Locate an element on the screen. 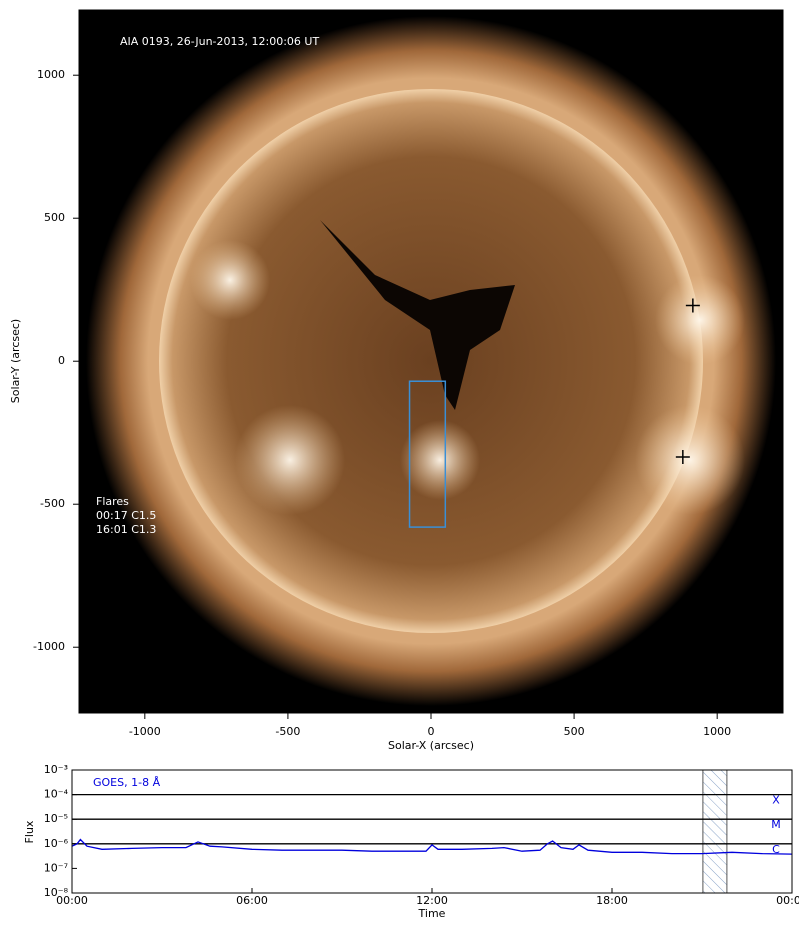 This screenshot has height=939, width=799. class-label: X is located at coordinates (776, 800).